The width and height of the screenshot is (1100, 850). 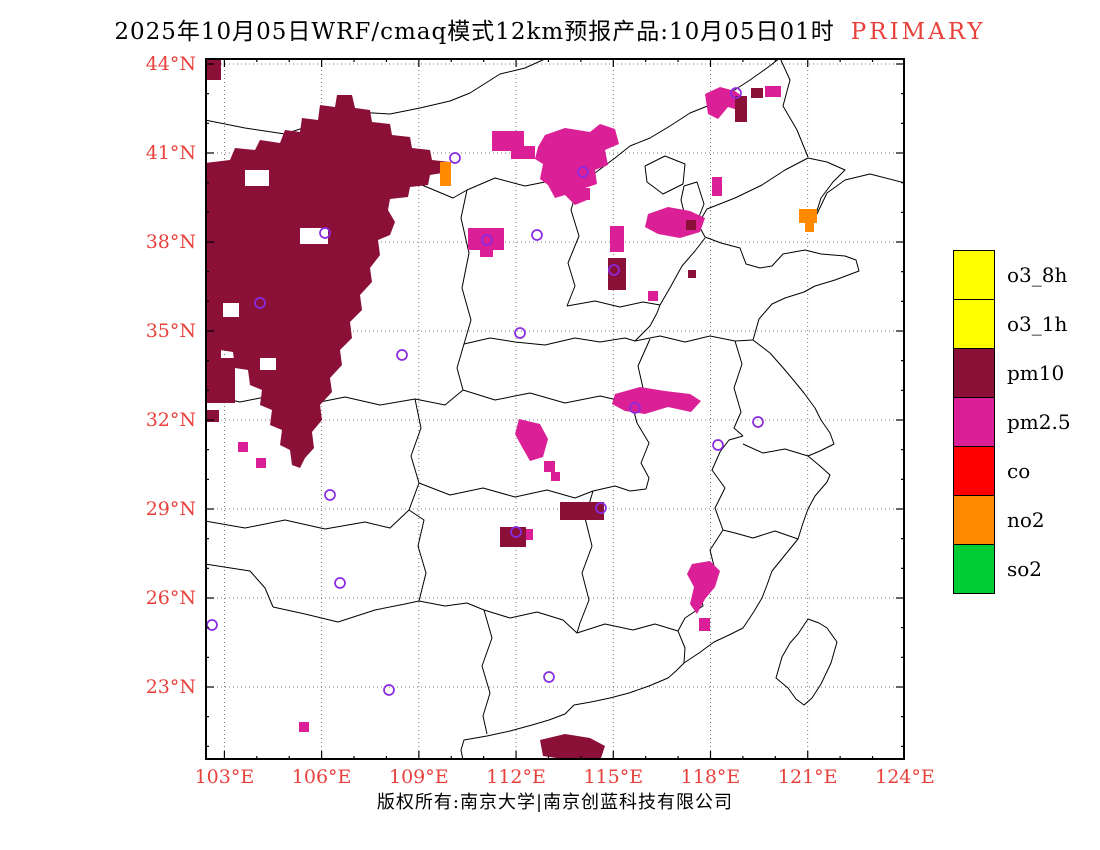 What do you see at coordinates (170, 153) in the screenshot?
I see `lat-tick-label: 41°N` at bounding box center [170, 153].